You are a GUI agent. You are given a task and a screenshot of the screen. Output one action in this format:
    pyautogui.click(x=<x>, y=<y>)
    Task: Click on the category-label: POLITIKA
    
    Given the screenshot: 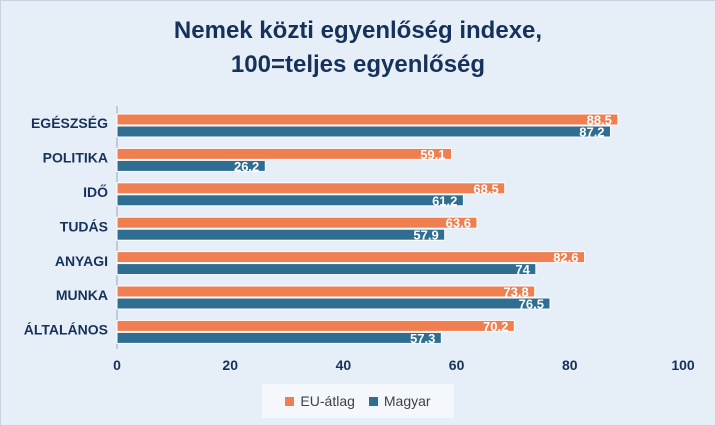 What is the action you would take?
    pyautogui.click(x=75, y=158)
    